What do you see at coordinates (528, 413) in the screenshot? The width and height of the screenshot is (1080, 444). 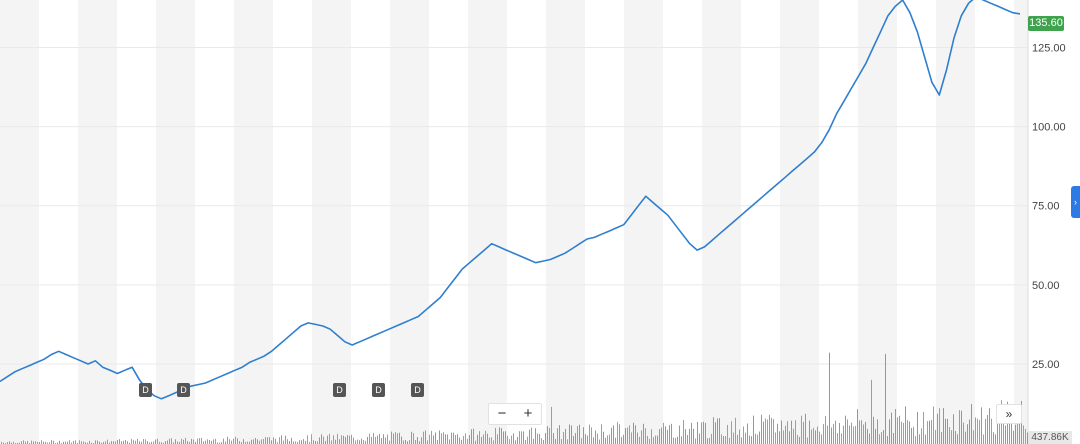 I see `zoom-in-button: +` at bounding box center [528, 413].